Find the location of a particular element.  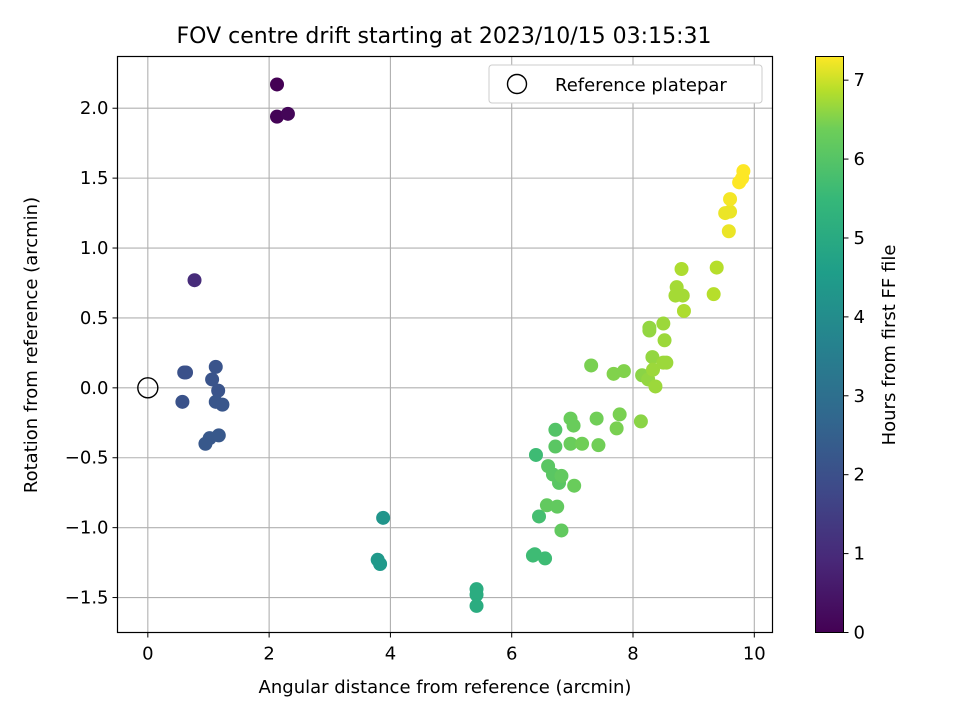

x-tick-label: 2 is located at coordinates (268, 654).